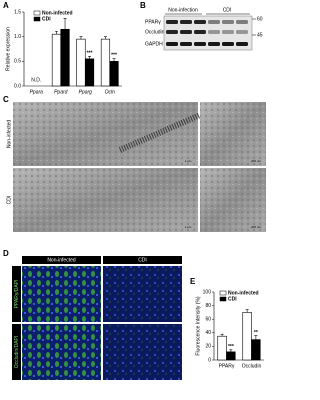 Image resolution: width=320 pixels, height=400 pixels. What do you see at coordinates (227, 366) in the screenshot?
I see `x-tick-label: PPARγ` at bounding box center [227, 366].